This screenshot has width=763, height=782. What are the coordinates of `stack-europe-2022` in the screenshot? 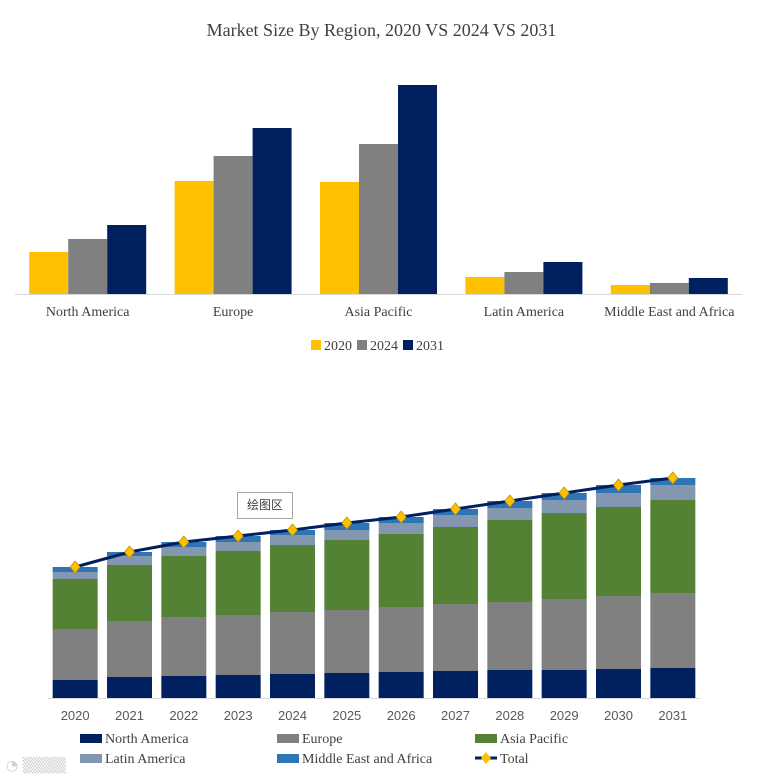 It's located at (184, 646).